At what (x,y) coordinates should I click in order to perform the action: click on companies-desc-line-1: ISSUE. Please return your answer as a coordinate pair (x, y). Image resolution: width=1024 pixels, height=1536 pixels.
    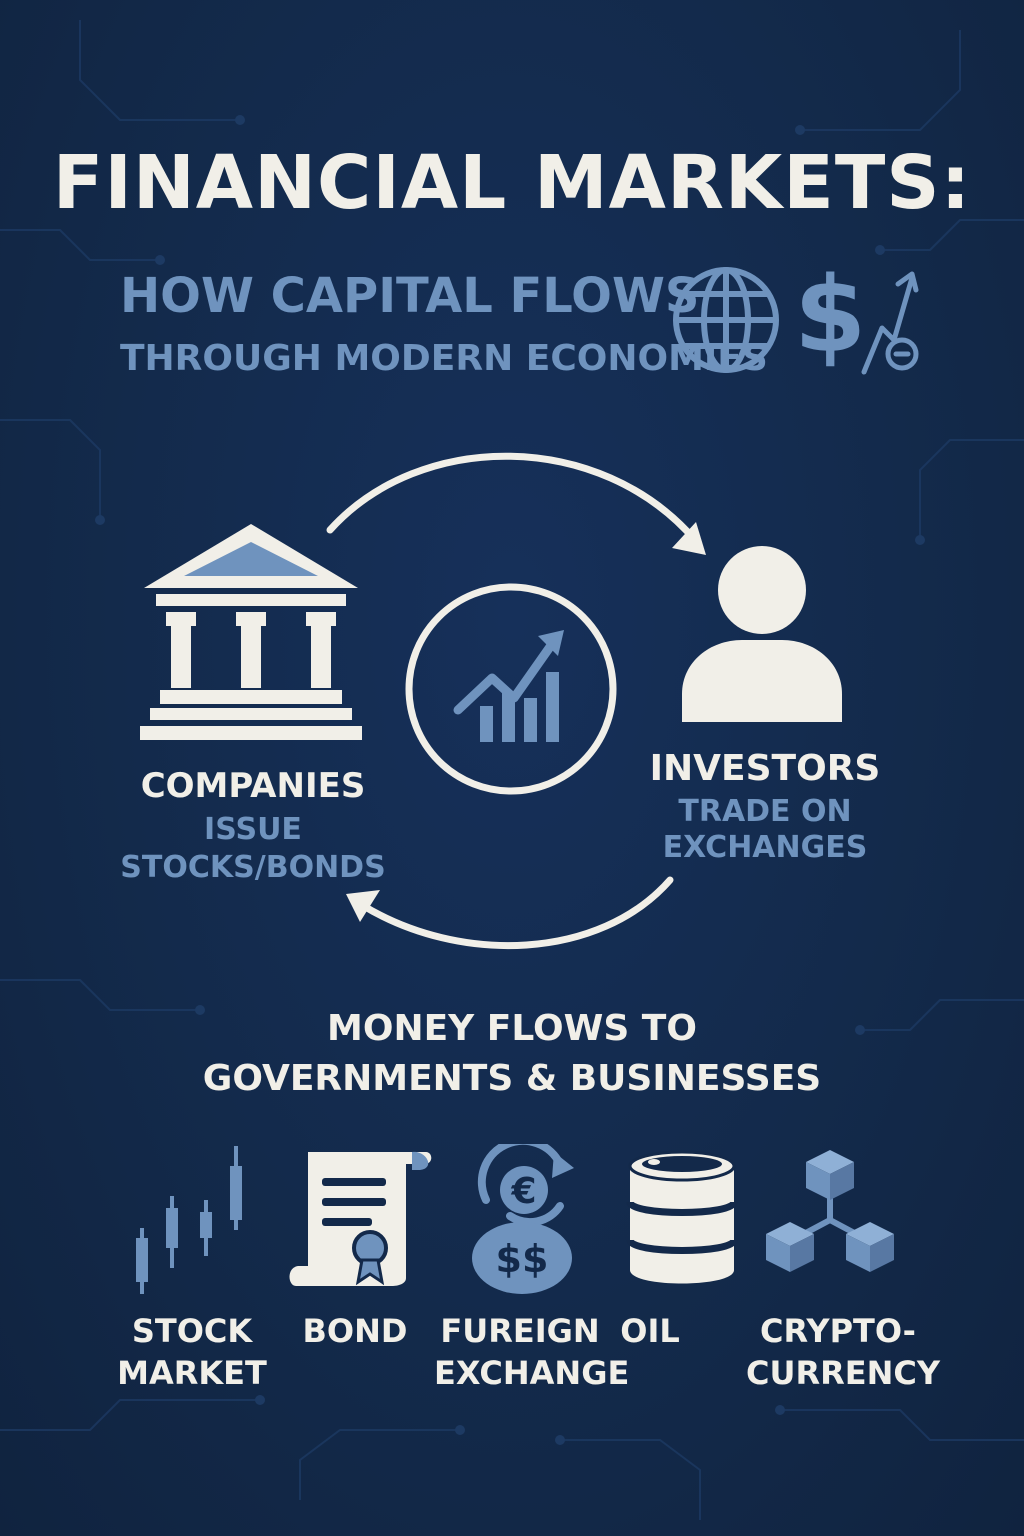
    Looking at the image, I should click on (253, 829).